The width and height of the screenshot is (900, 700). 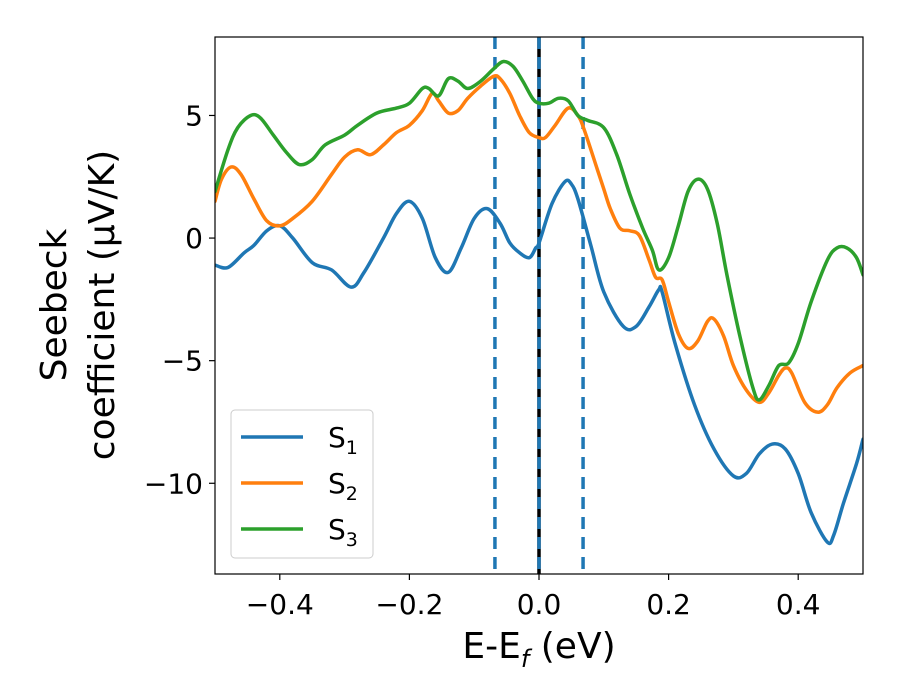 What do you see at coordinates (409, 604) in the screenshot?
I see `x-tick-label: −0.2` at bounding box center [409, 604].